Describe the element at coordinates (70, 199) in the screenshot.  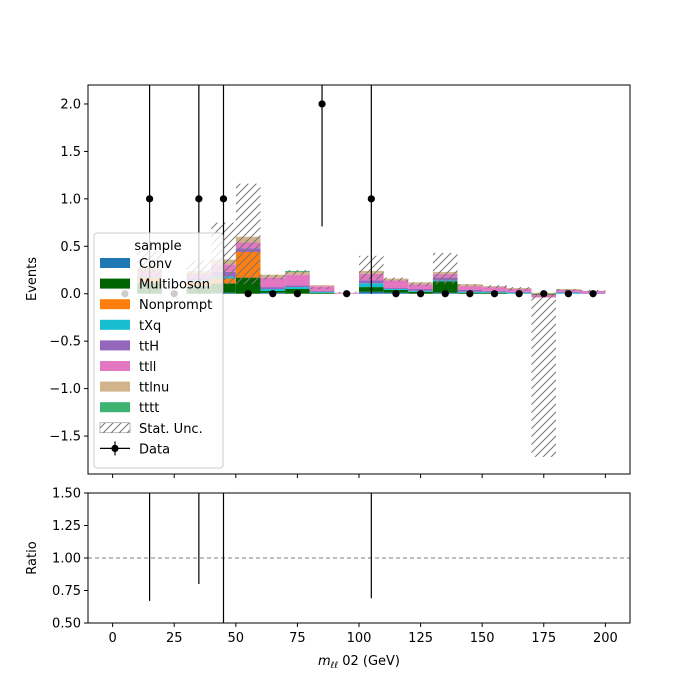
I see `main-ytick-label: 1.0` at that location.